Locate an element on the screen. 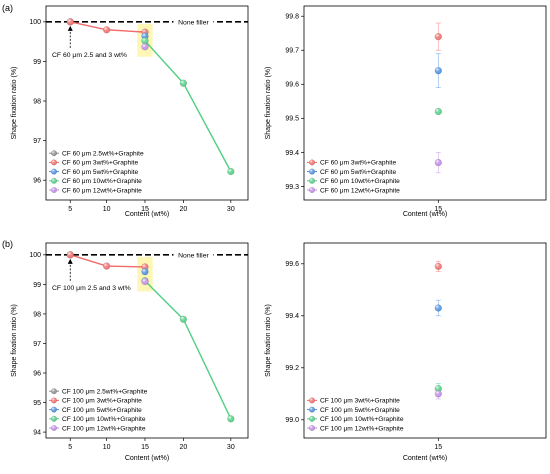 The width and height of the screenshot is (550, 474). series-line-green is located at coordinates (188, 350).